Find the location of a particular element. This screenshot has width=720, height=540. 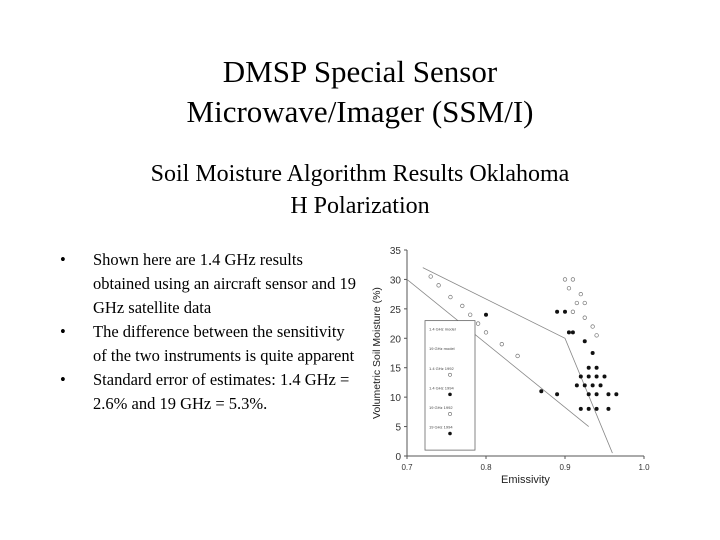

legend-entry: 19 GHz 1992 is located at coordinates (441, 407).